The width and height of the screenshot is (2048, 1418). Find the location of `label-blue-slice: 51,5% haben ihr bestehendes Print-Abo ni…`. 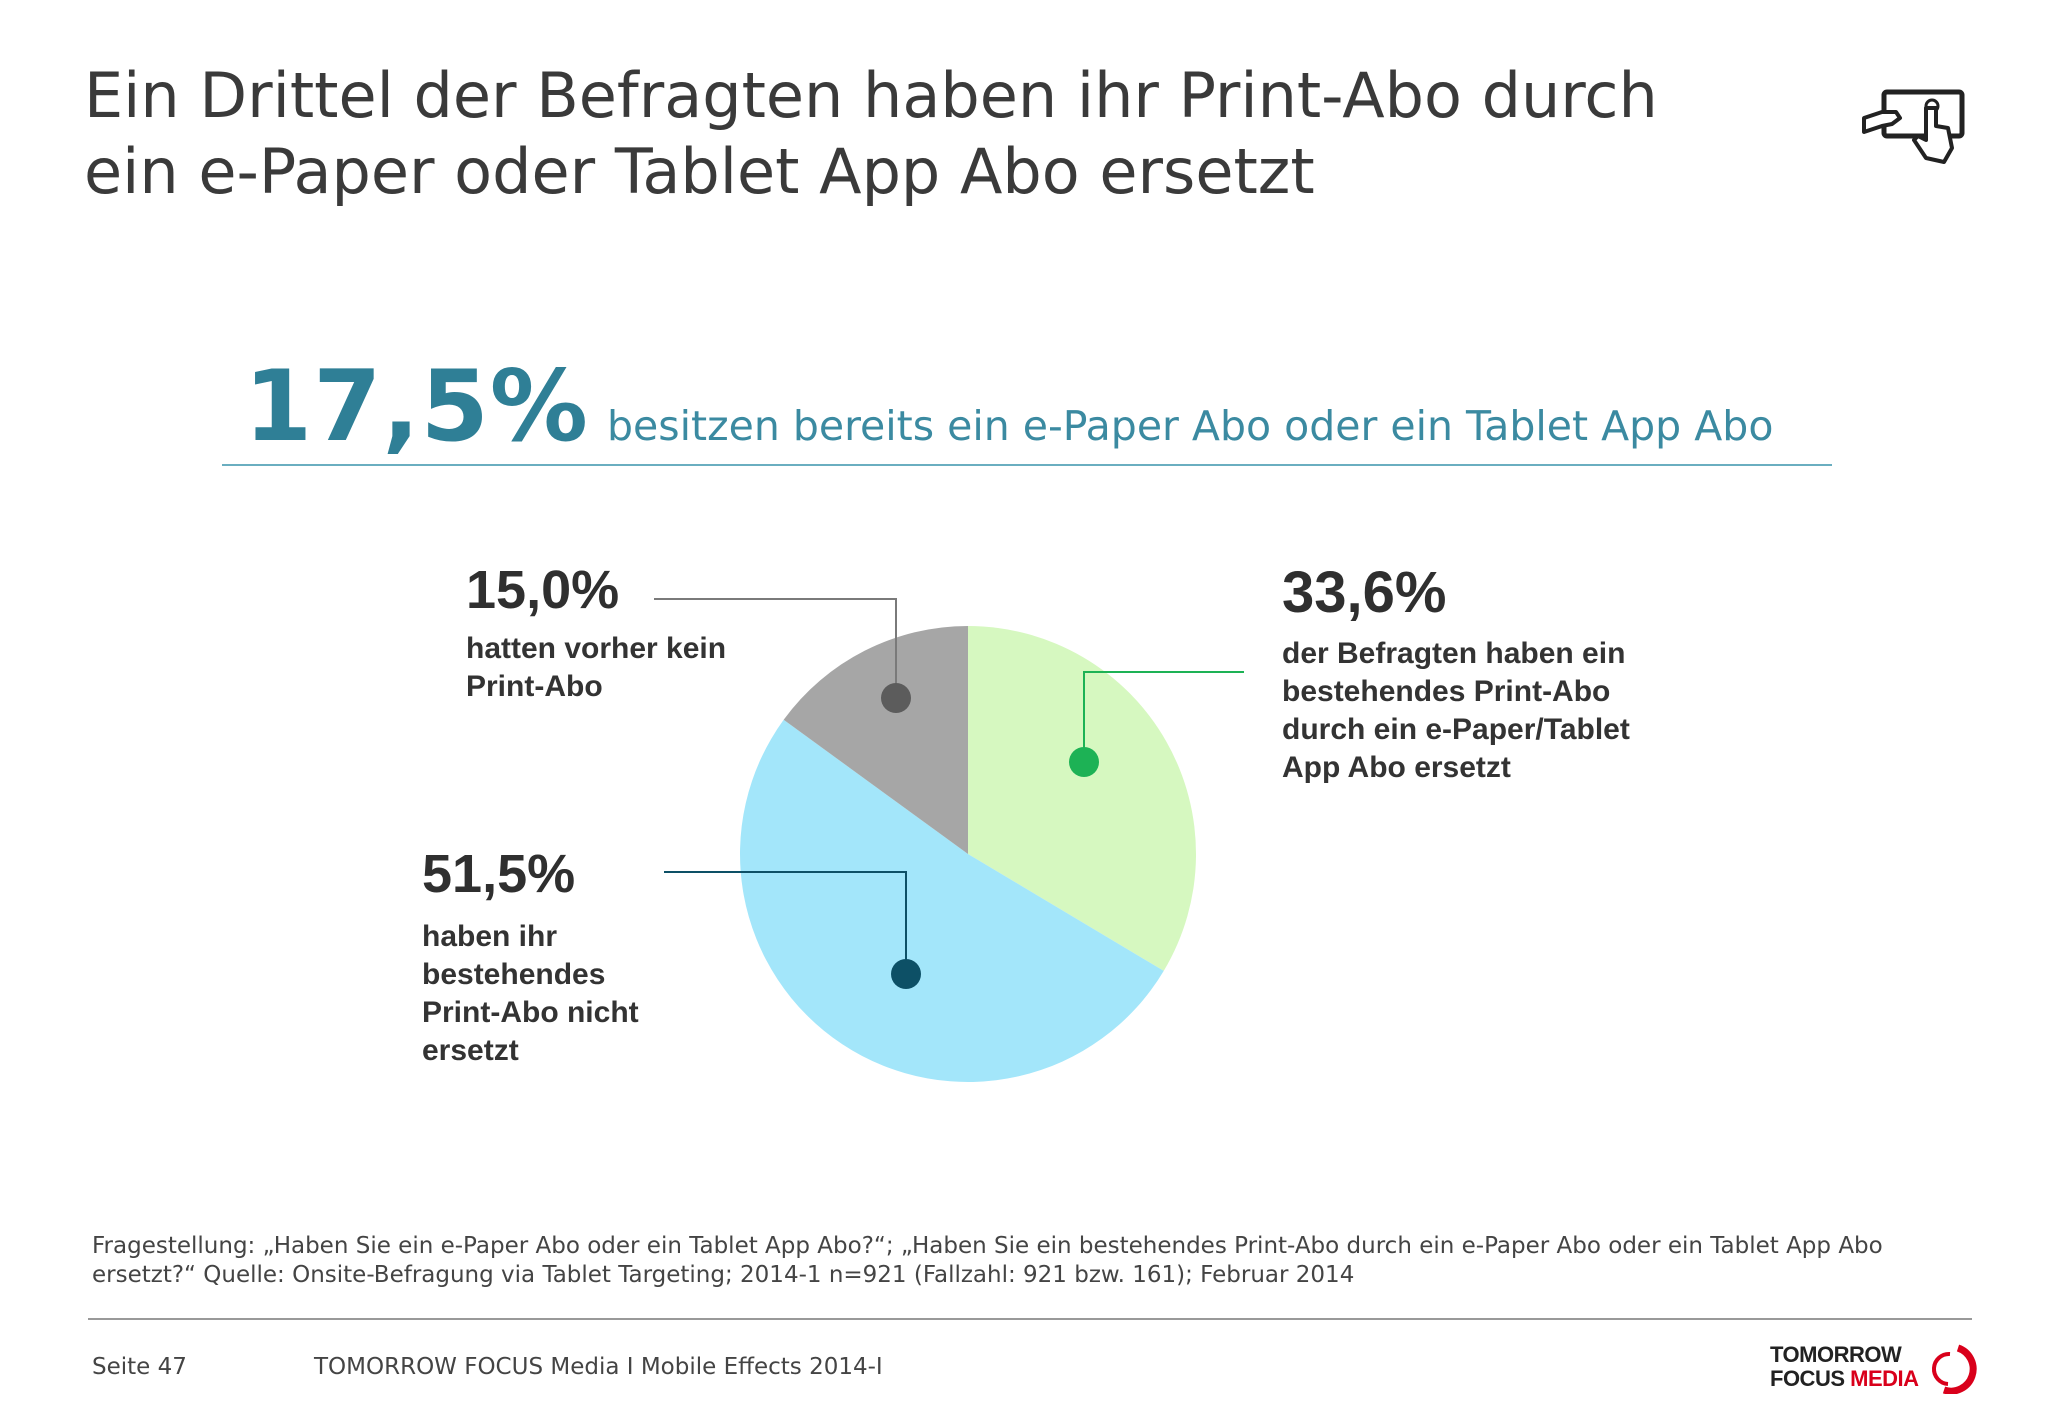

label-blue-slice: 51,5% haben ihr bestehendes Print-Abo ni… is located at coordinates (552, 957).